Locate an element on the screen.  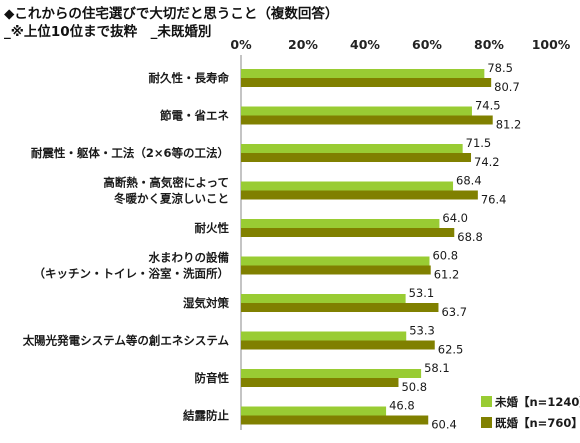
data-label: 58.1 is located at coordinates (437, 368).